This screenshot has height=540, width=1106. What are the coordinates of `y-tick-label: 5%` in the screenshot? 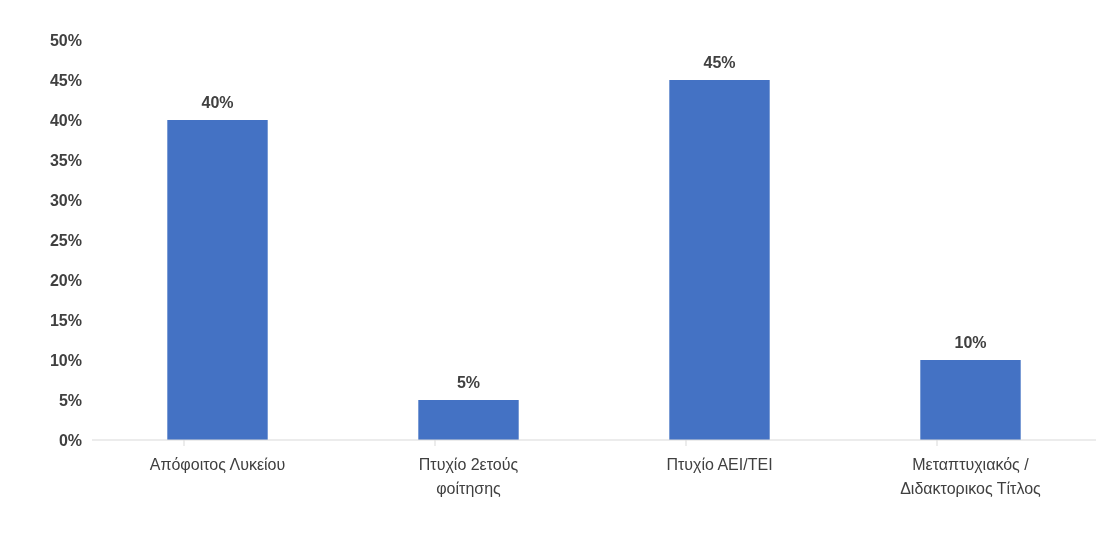 It's located at (70, 400).